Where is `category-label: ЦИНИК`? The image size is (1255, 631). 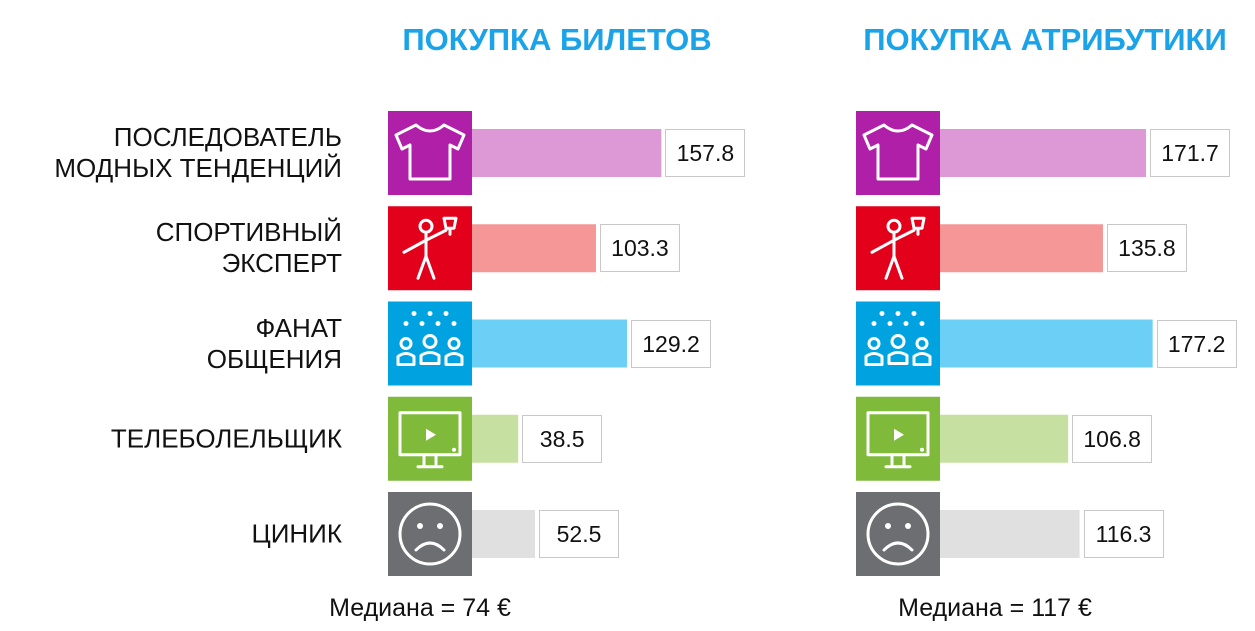
category-label: ЦИНИК is located at coordinates (296, 533).